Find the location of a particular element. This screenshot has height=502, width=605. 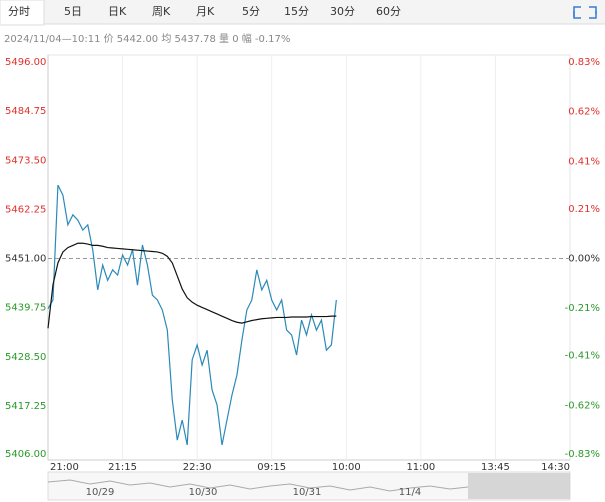

y-tick-label: 5428.50 is located at coordinates (25, 357).